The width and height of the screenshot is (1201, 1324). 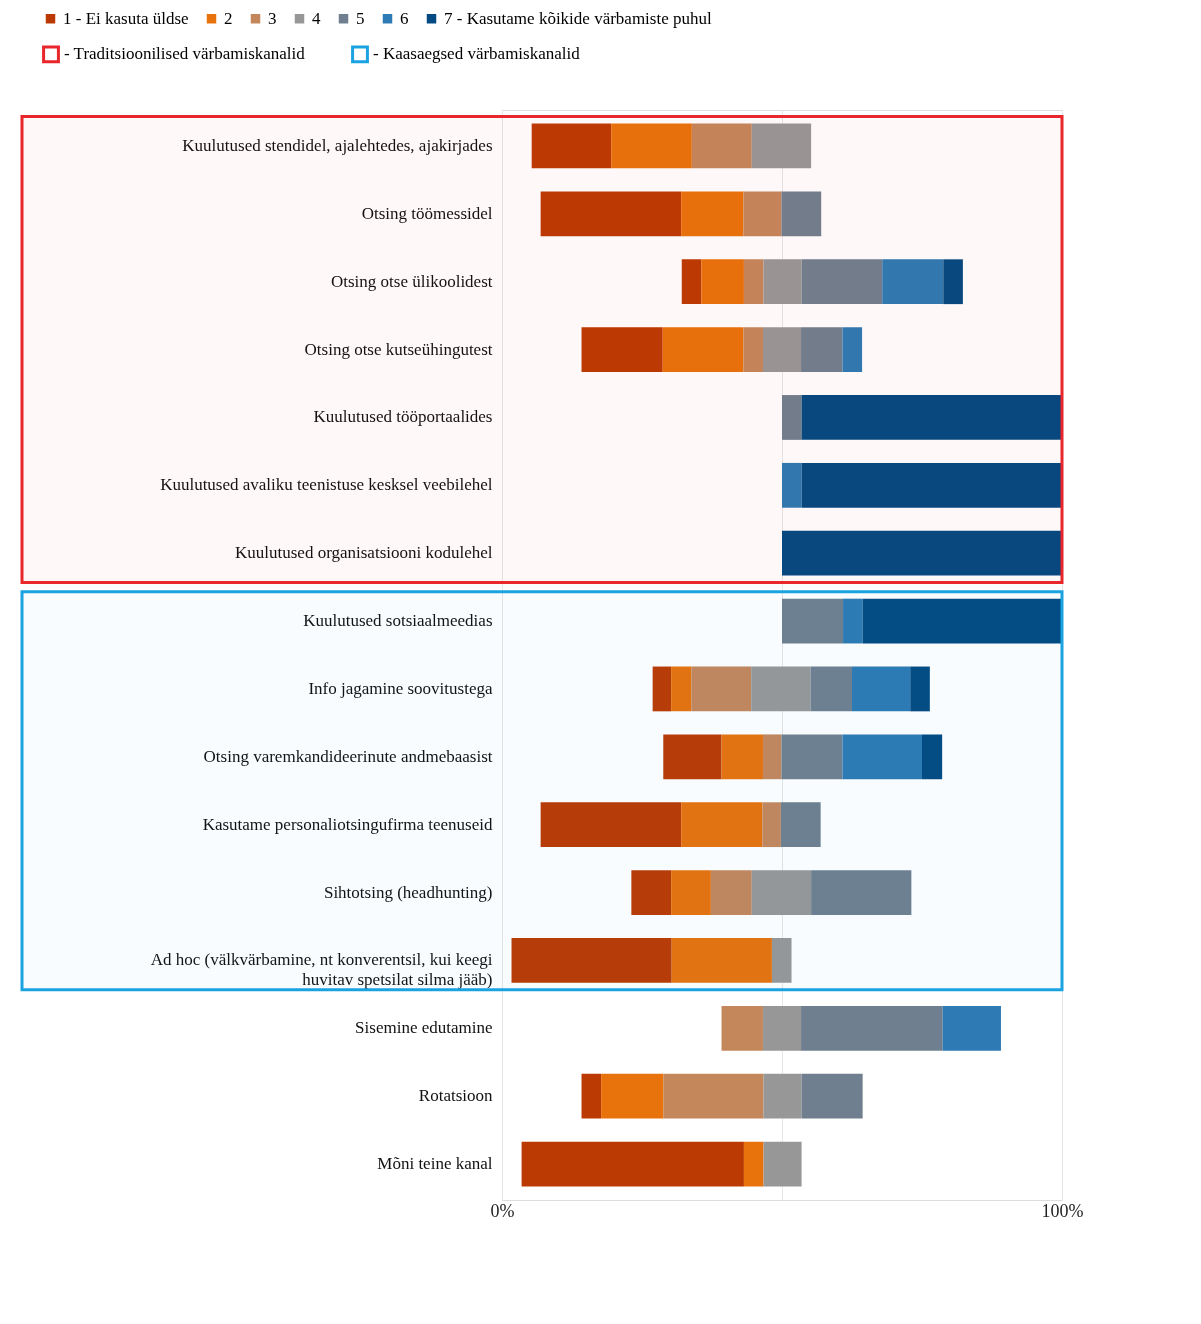 I want to click on y-tick-label: Sihtotsing (headhunting), so click(x=408, y=892).